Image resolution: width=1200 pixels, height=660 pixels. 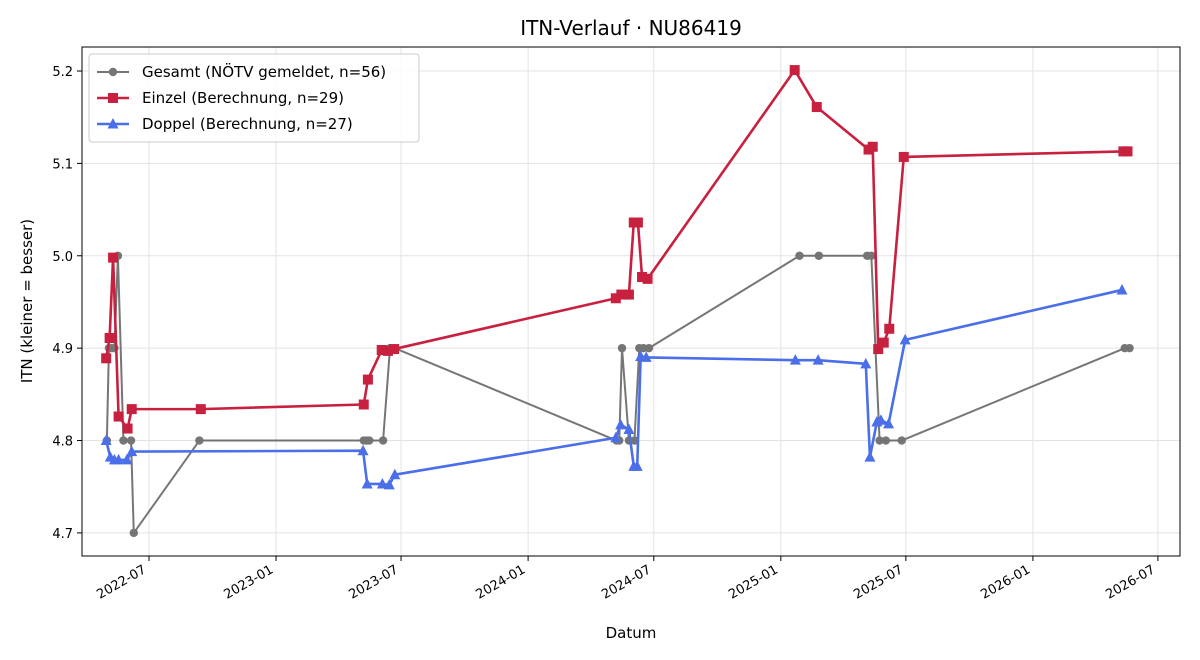 What do you see at coordinates (753, 582) in the screenshot?
I see `x-tick-label: 2025-01` at bounding box center [753, 582].